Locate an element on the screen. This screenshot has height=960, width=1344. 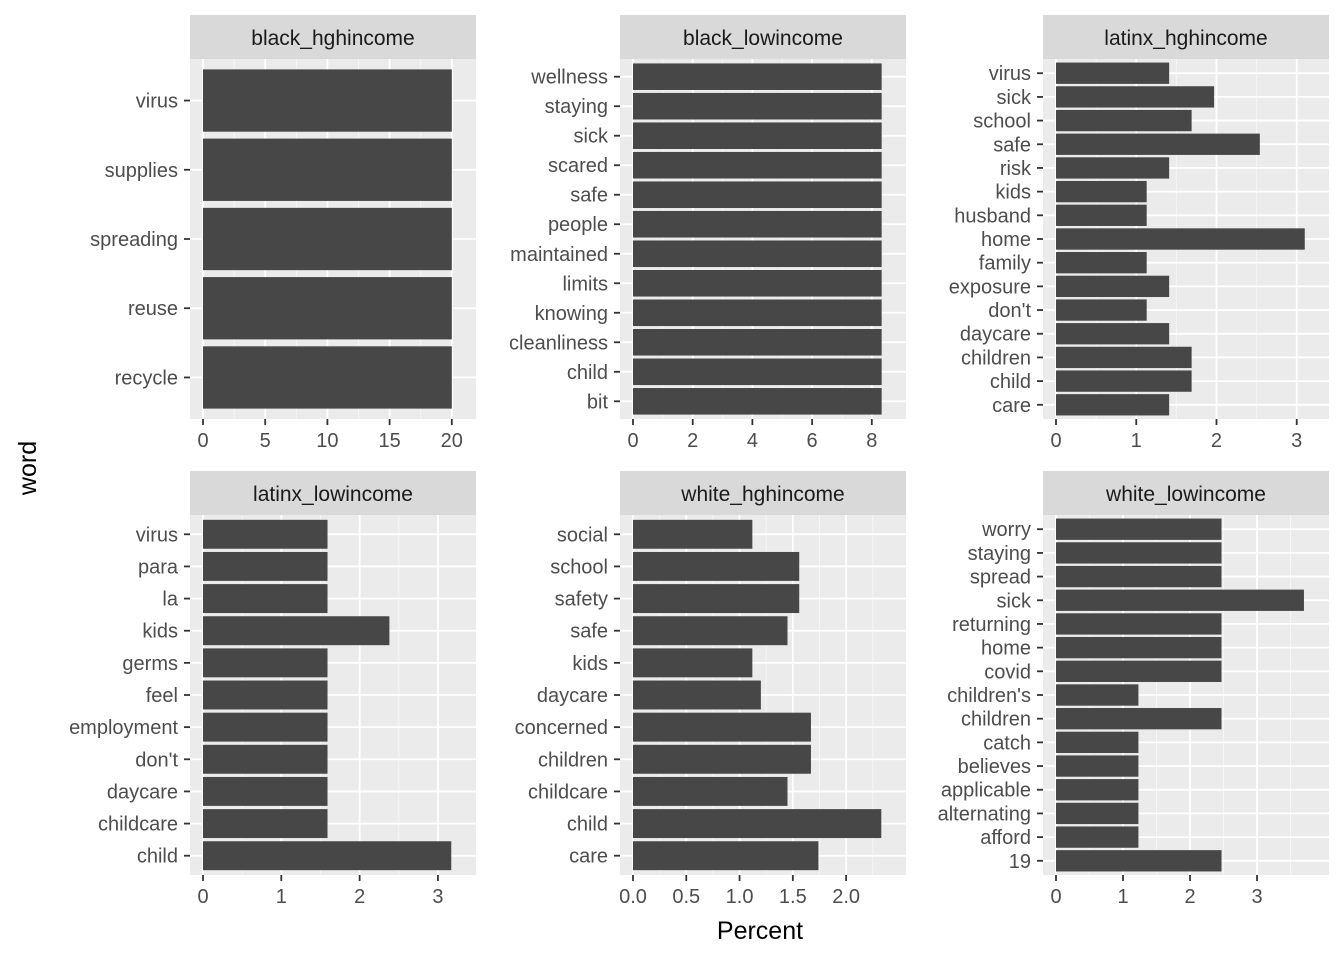
y-tick-label: family is located at coordinates (1005, 264).